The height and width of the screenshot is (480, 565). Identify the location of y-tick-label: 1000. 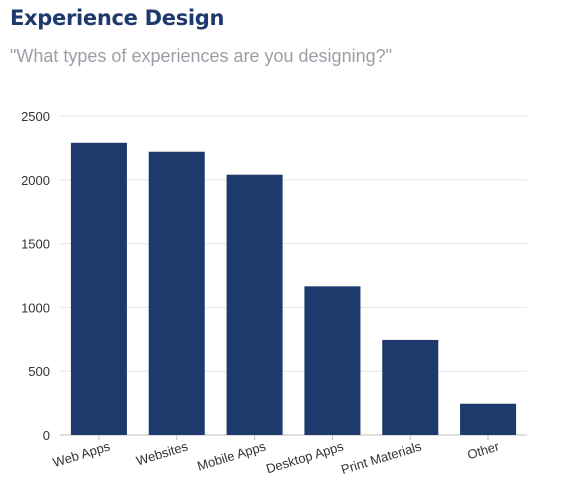
(35, 307).